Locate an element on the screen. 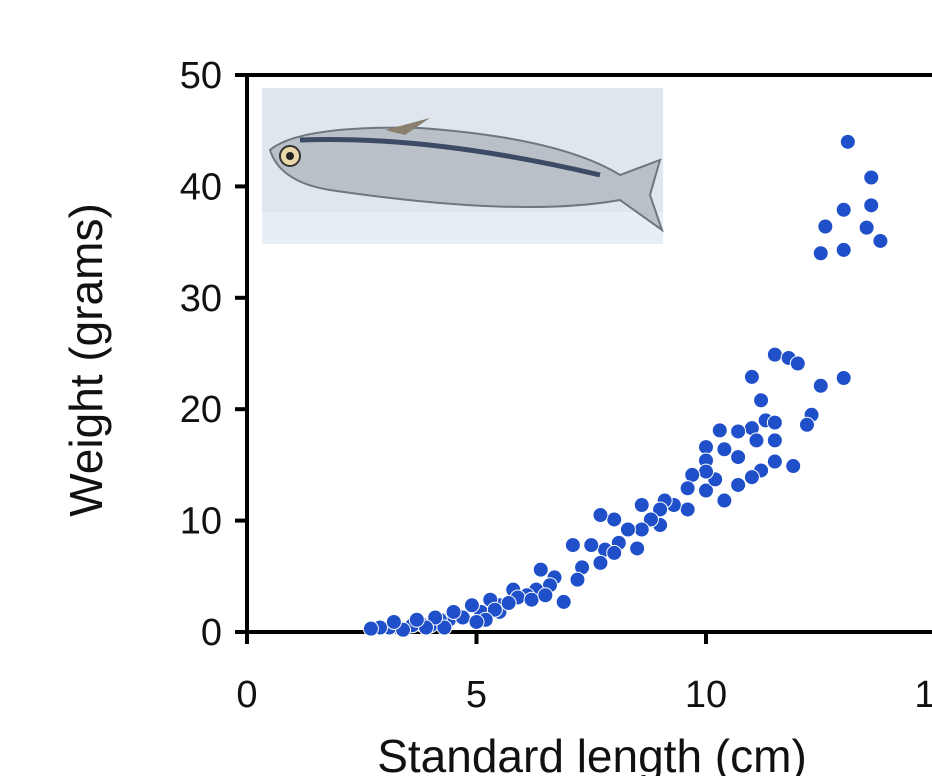 Image resolution: width=932 pixels, height=776 pixels. y-tick-label: 10 is located at coordinates (201, 522).